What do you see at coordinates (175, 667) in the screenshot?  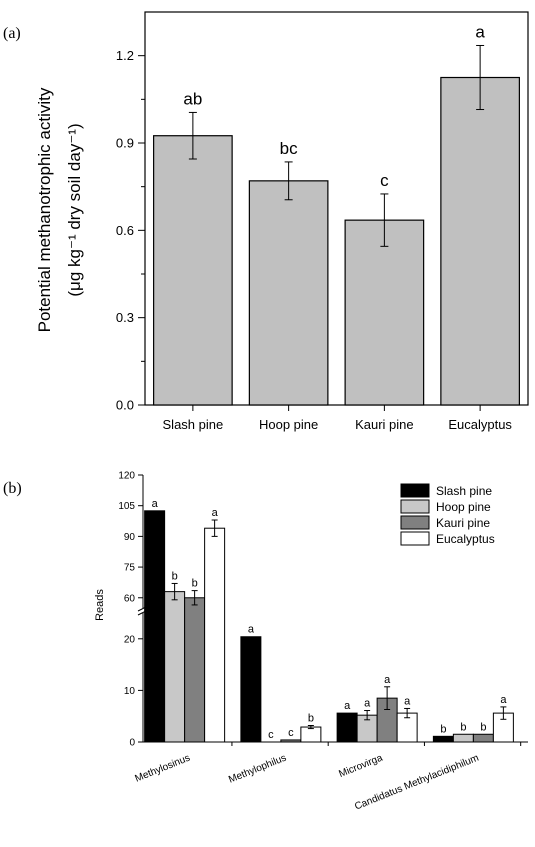 I see `bar-methylosinus-hoop-pine` at bounding box center [175, 667].